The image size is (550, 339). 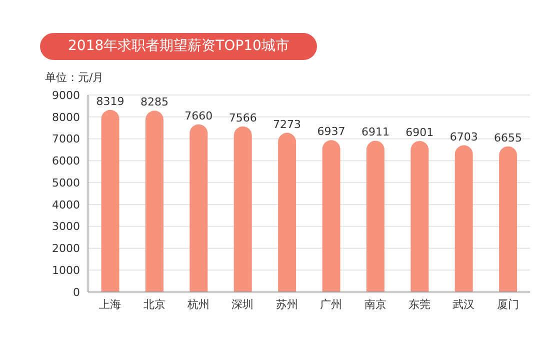 I want to click on x-tick-label: 武汉, so click(x=463, y=304).